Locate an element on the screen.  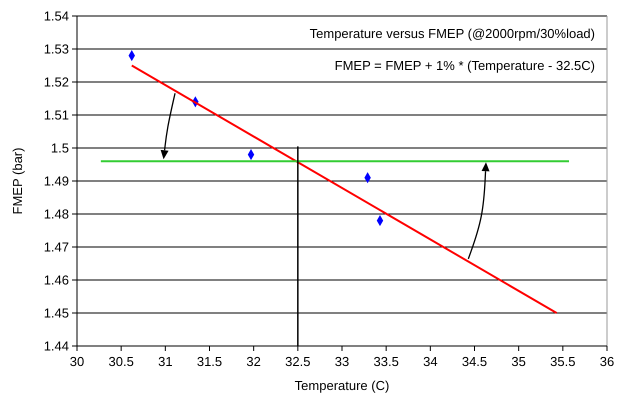
x-tick-label: 35 is located at coordinates (518, 361).